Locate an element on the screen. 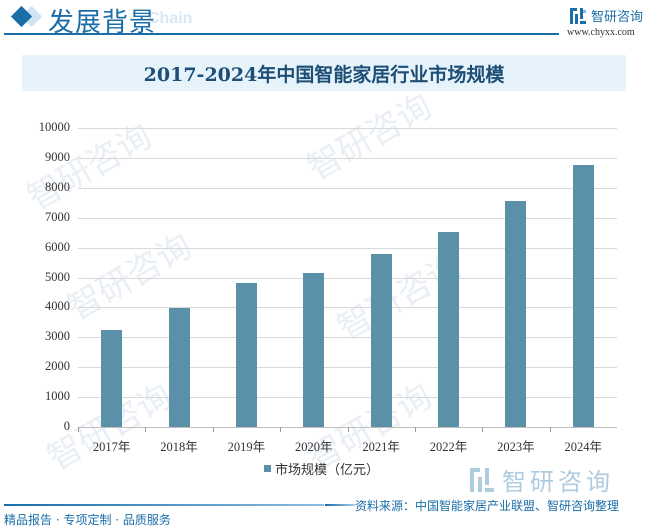 This screenshot has width=650, height=528. legend-swatch-icon is located at coordinates (267, 468).